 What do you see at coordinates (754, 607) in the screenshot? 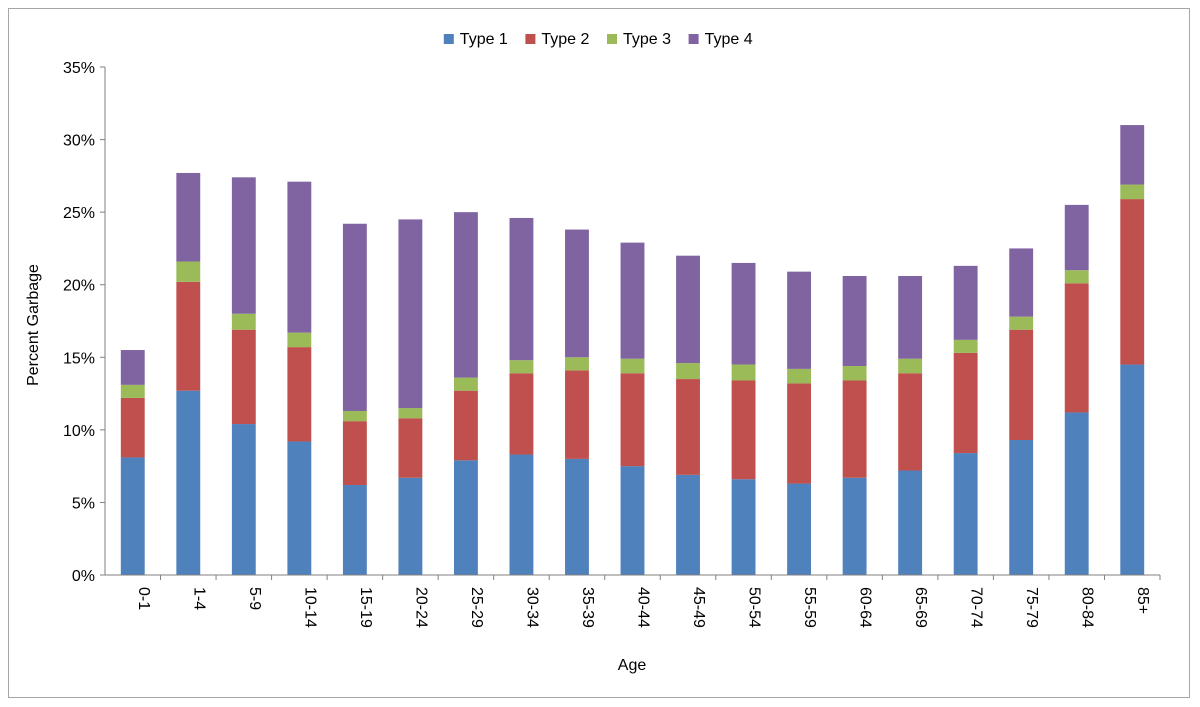
I see `x-tick-label: 50-54` at bounding box center [754, 607].